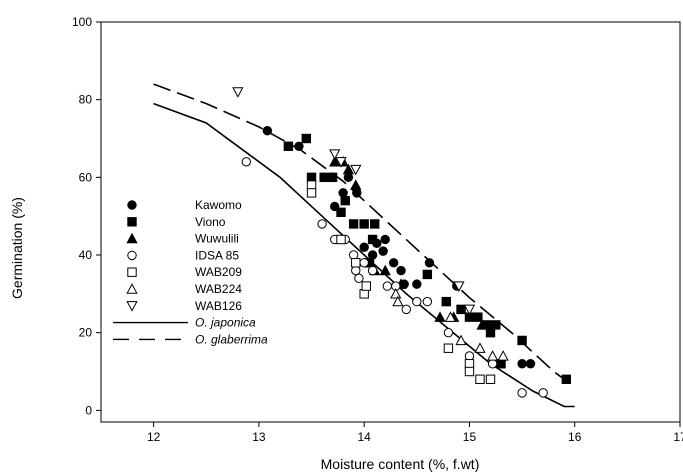 Image resolution: width=683 pixels, height=475 pixels. What do you see at coordinates (132, 288) in the screenshot?
I see `legend-marker-wab224` at bounding box center [132, 288].